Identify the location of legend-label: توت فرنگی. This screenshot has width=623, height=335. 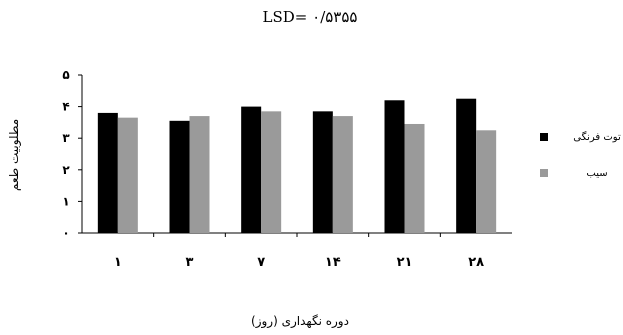
(597, 137).